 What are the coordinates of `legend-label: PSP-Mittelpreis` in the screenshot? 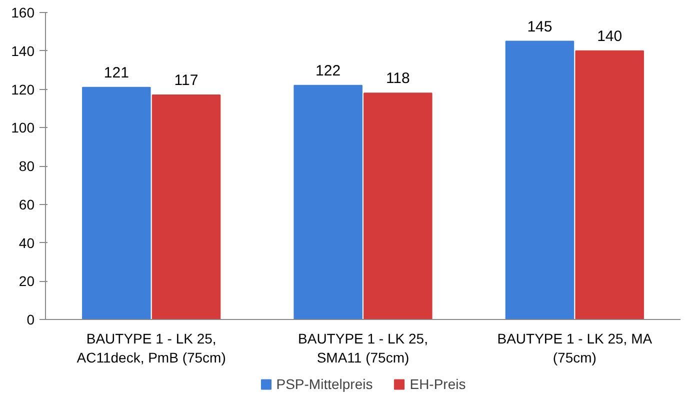 It's located at (324, 384).